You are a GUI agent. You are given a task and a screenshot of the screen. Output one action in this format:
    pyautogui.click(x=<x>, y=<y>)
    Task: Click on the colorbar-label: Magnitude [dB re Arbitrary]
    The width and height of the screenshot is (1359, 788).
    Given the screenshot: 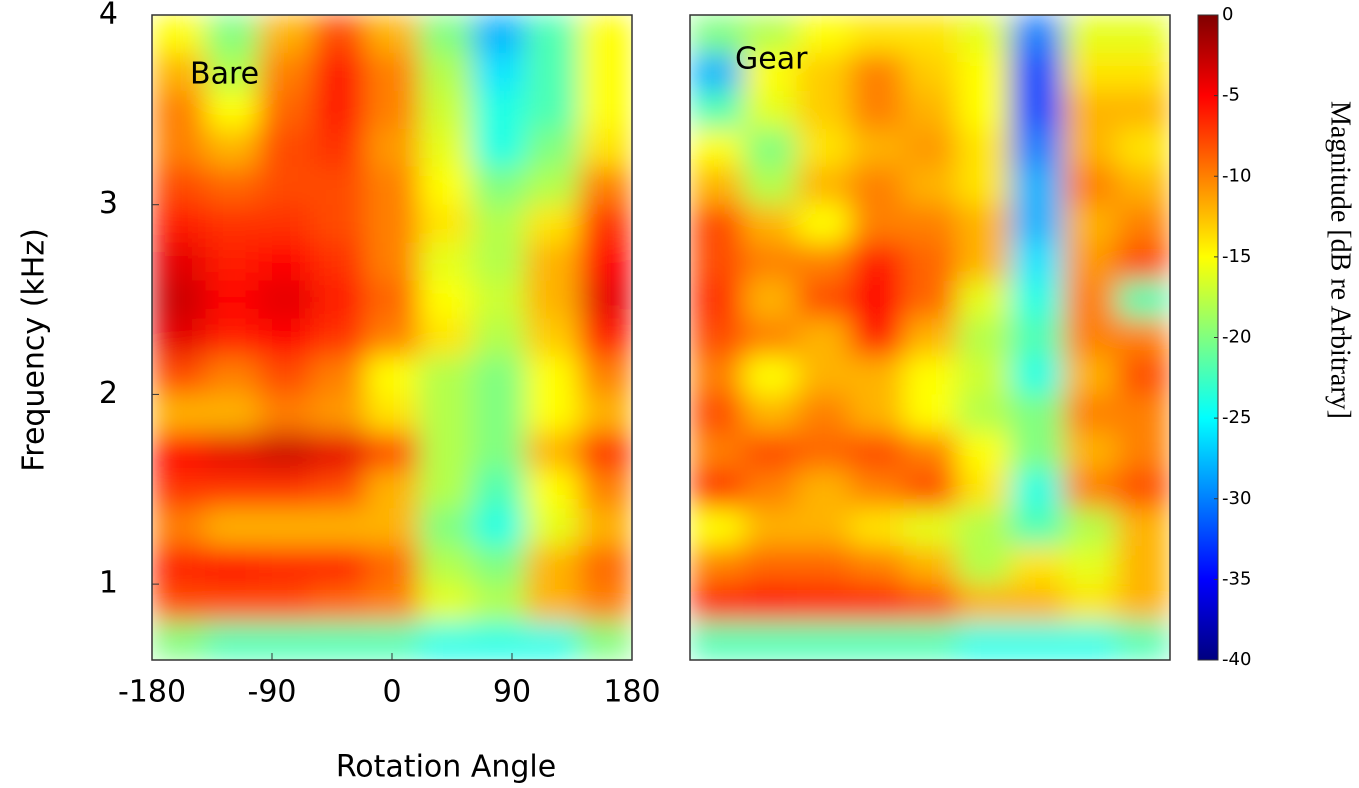 What is the action you would take?
    pyautogui.click(x=1340, y=260)
    